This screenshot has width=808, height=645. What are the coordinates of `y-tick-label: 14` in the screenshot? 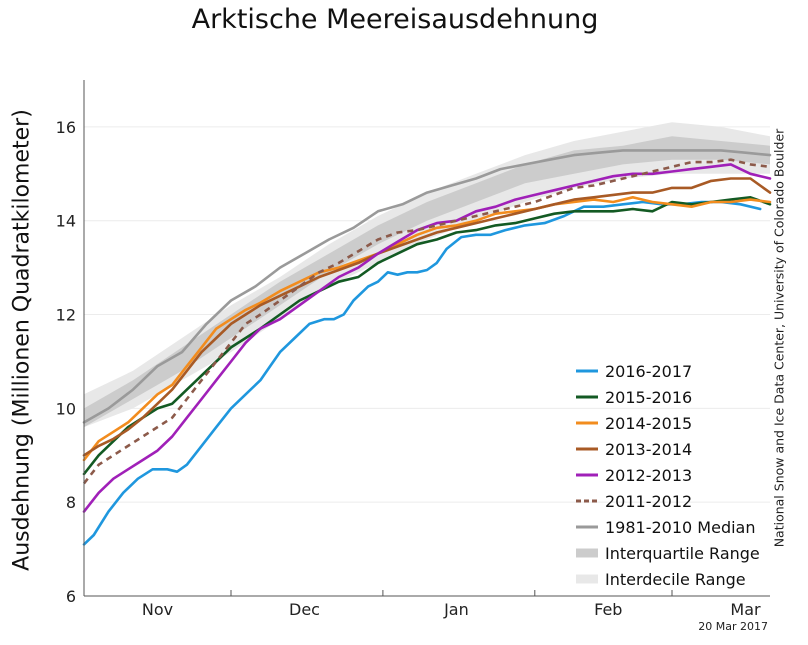 It's located at (66, 221).